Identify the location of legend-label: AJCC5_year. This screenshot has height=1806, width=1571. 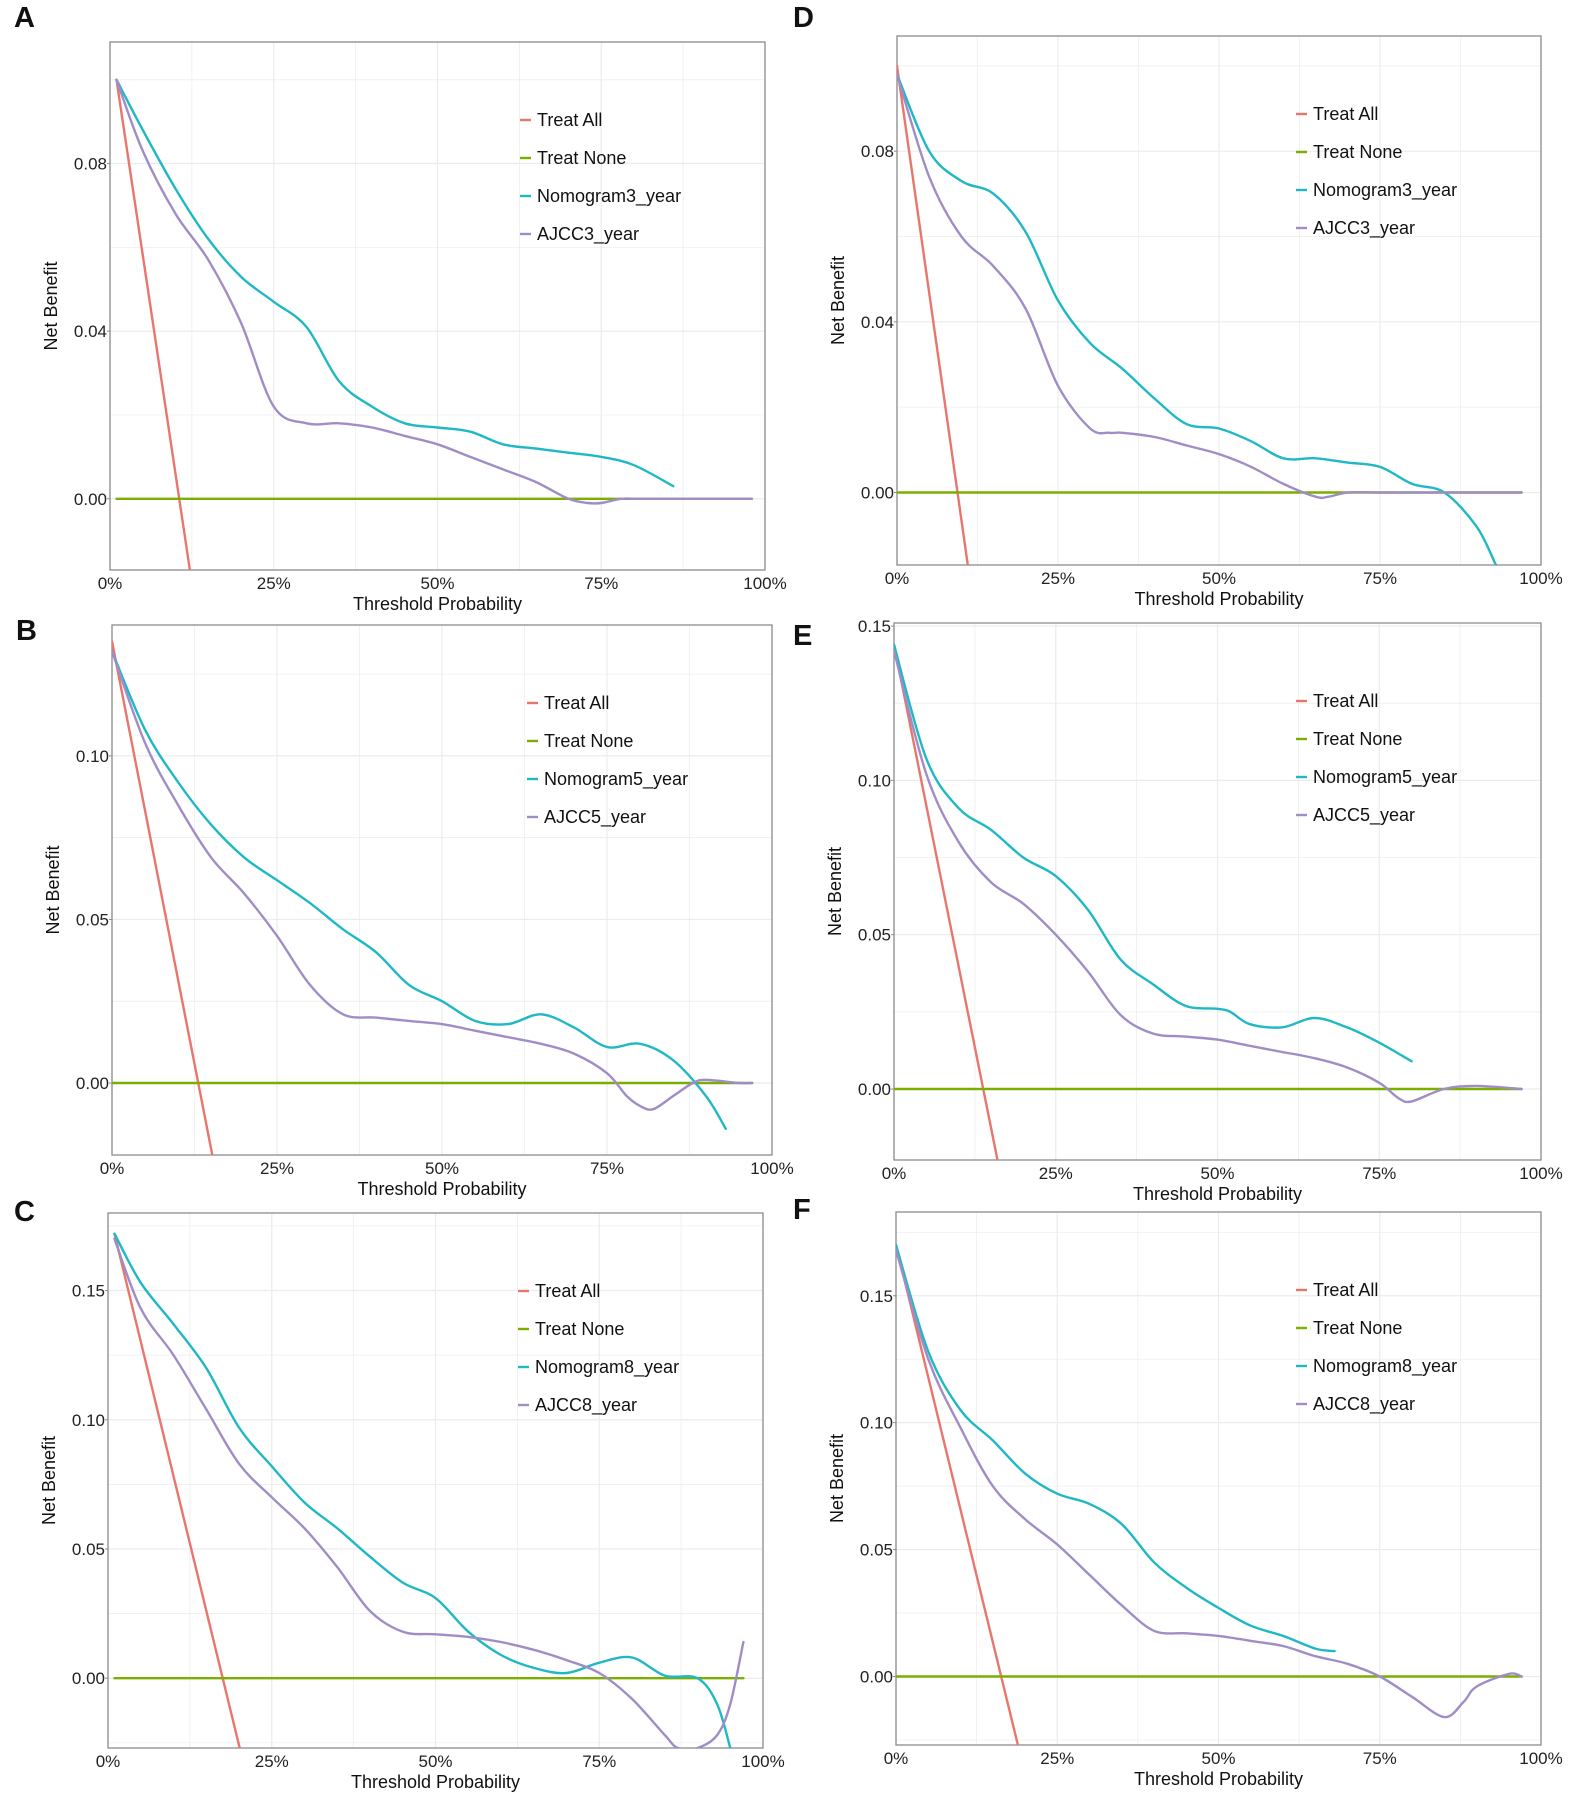
(1364, 815).